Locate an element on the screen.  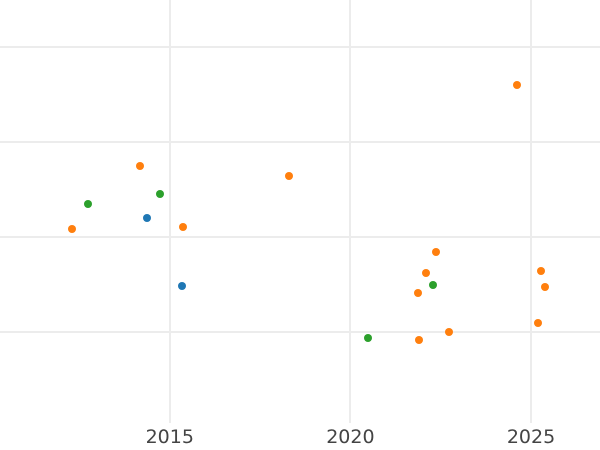
x-tick-label: 2015 is located at coordinates (169, 437).